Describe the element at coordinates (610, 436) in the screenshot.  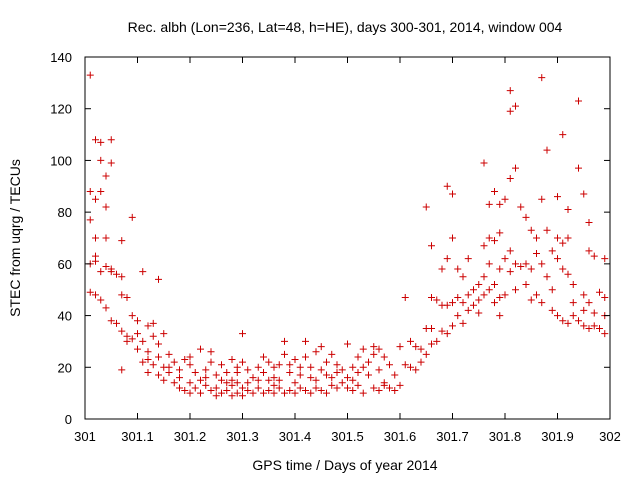
I see `x-tick-label: 302` at that location.